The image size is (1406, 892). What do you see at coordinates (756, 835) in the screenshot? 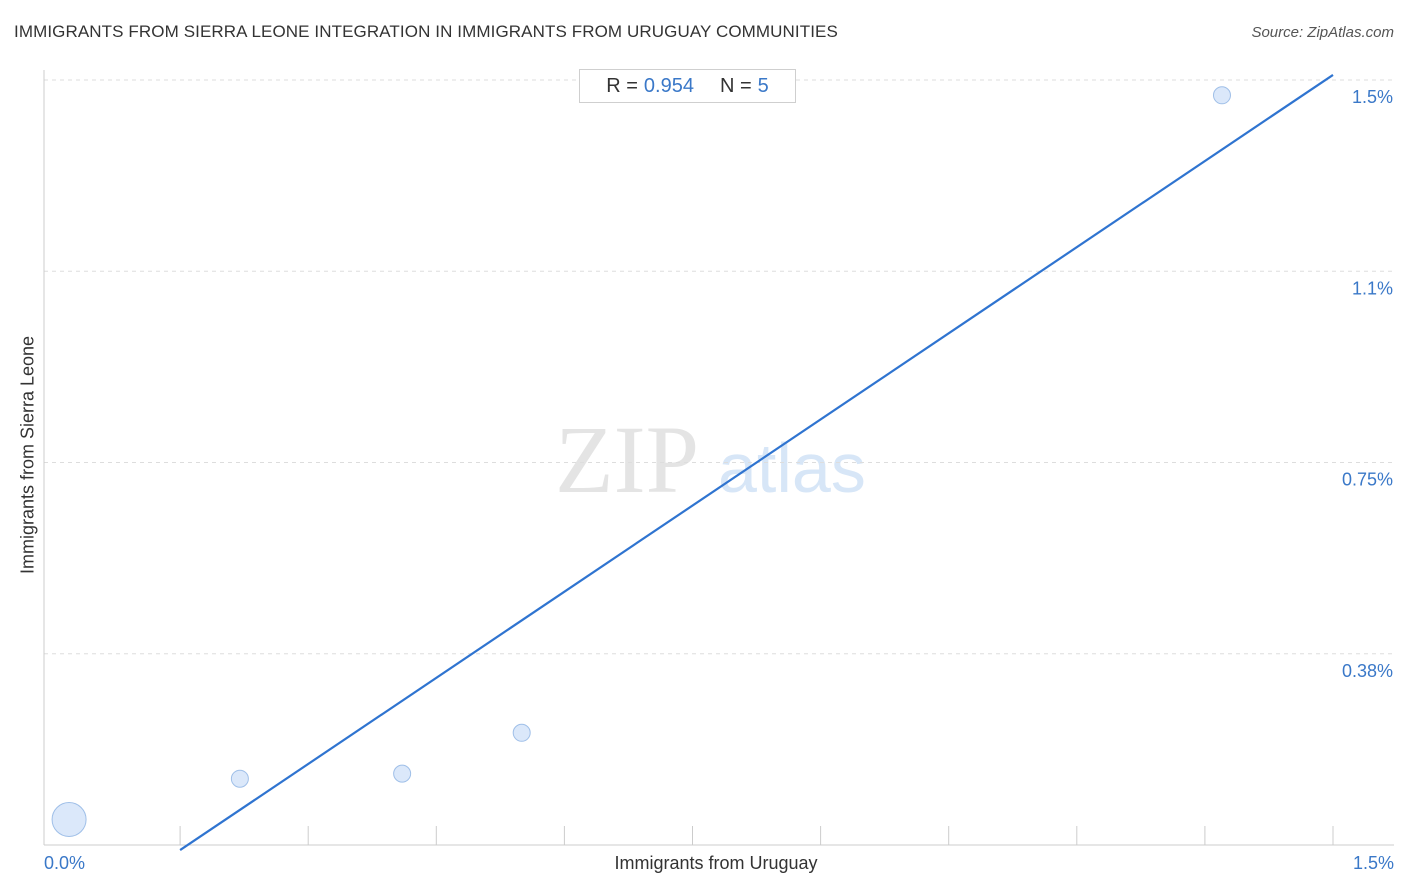
I see `x-tick-marks` at bounding box center [756, 835].